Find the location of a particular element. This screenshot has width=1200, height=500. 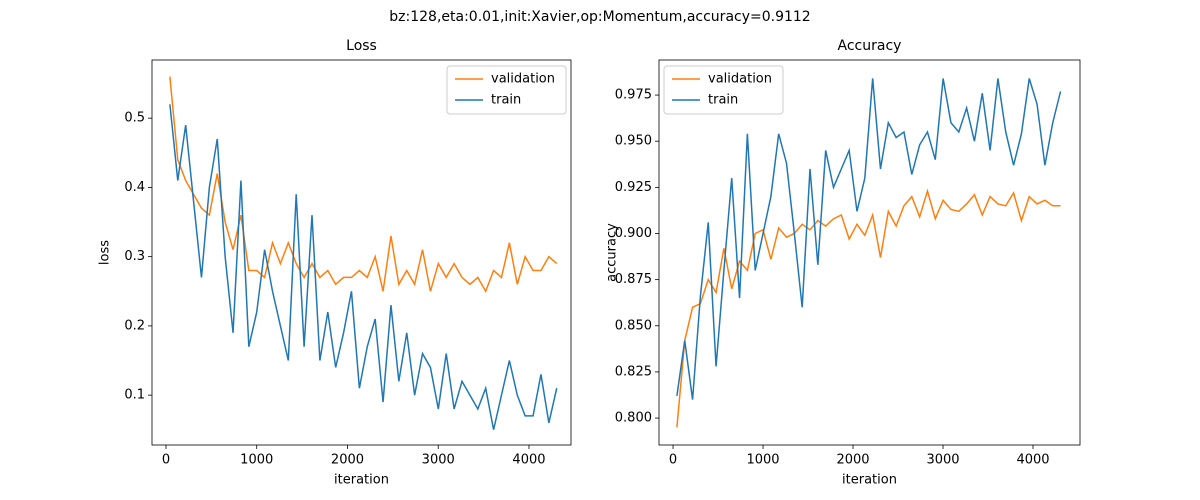

y-tick-label: 0.875 is located at coordinates (633, 279).